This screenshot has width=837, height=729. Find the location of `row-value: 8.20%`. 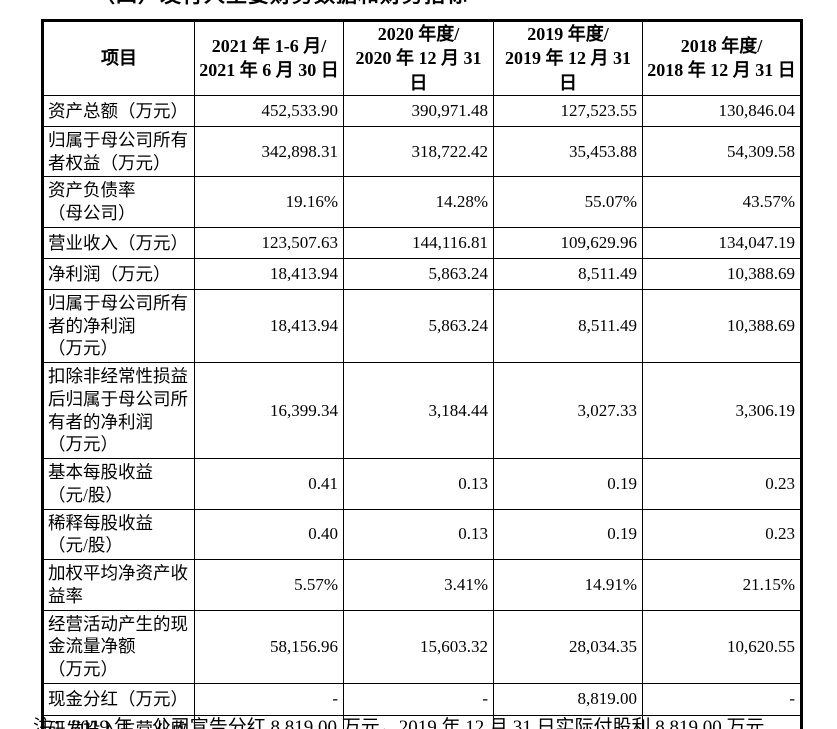

row-value: 8.20% is located at coordinates (722, 721).